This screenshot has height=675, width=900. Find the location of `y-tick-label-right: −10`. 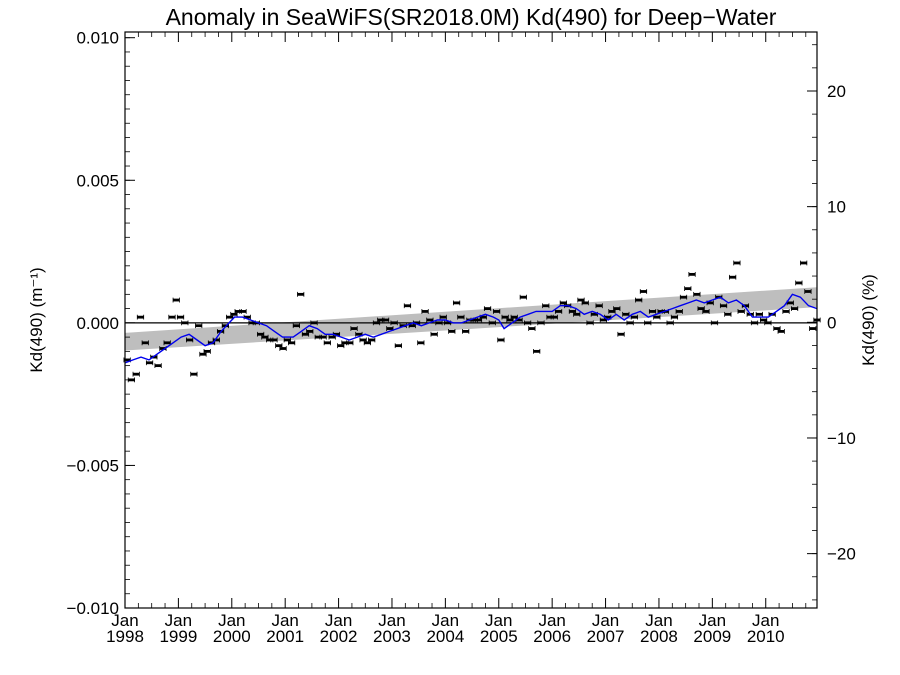

y-tick-label-right: −10 is located at coordinates (841, 438).